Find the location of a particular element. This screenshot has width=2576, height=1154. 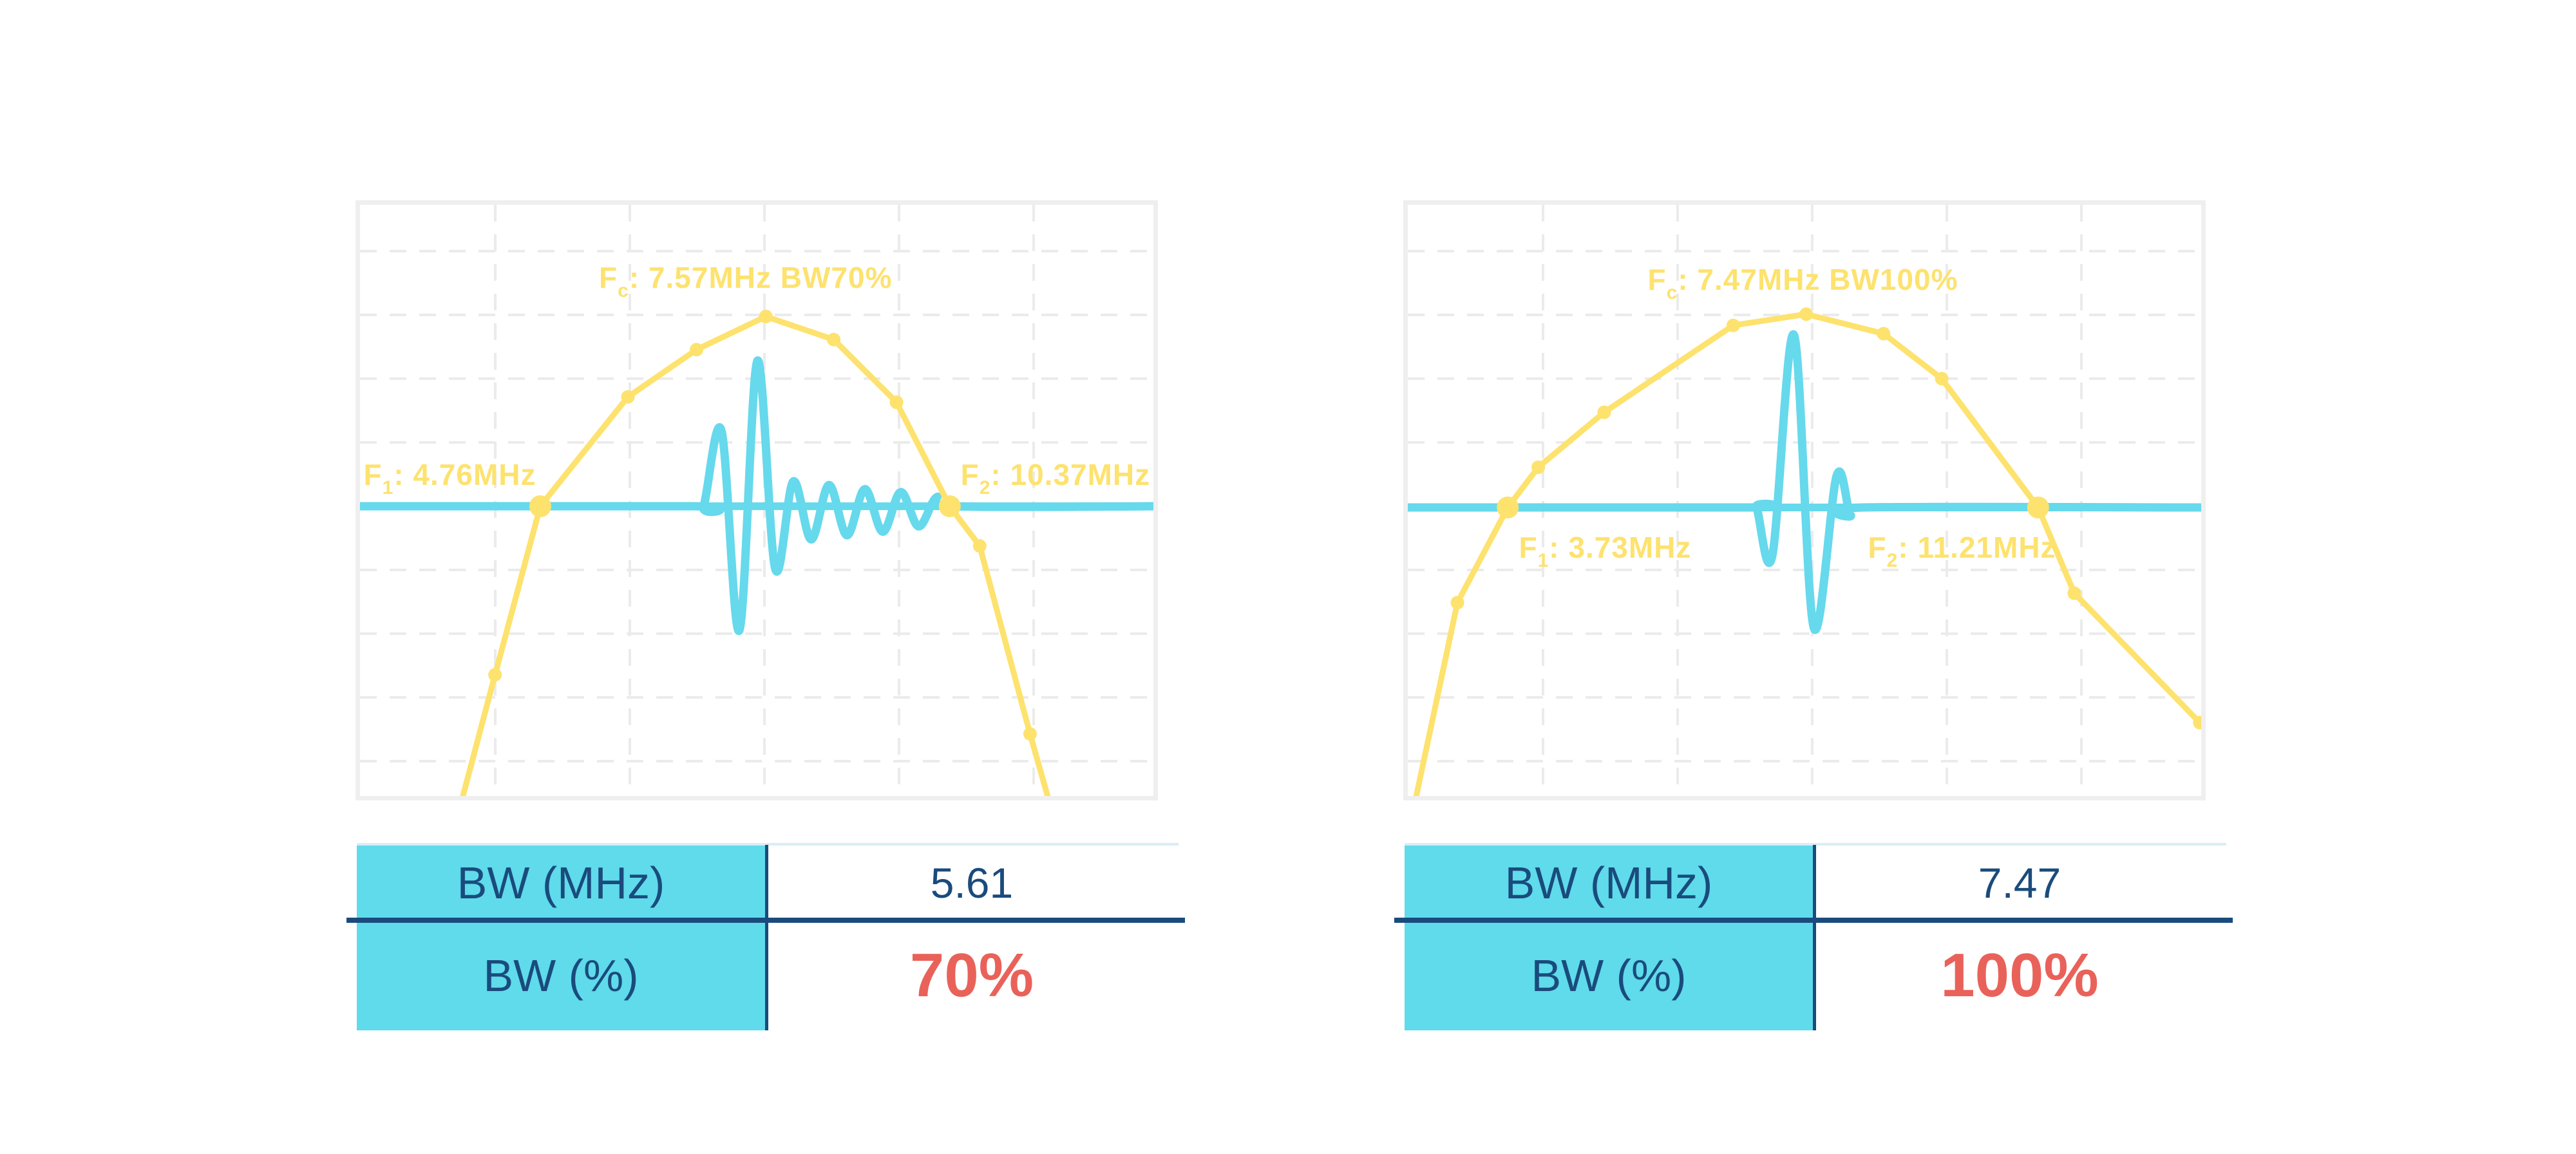

bw-percent-value: 70% is located at coordinates (972, 975).